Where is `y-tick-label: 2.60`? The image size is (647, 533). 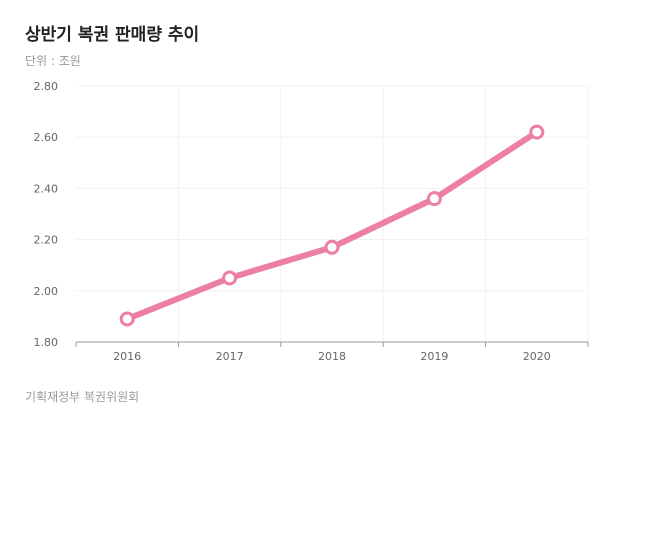
y-tick-label: 2.60 is located at coordinates (46, 137).